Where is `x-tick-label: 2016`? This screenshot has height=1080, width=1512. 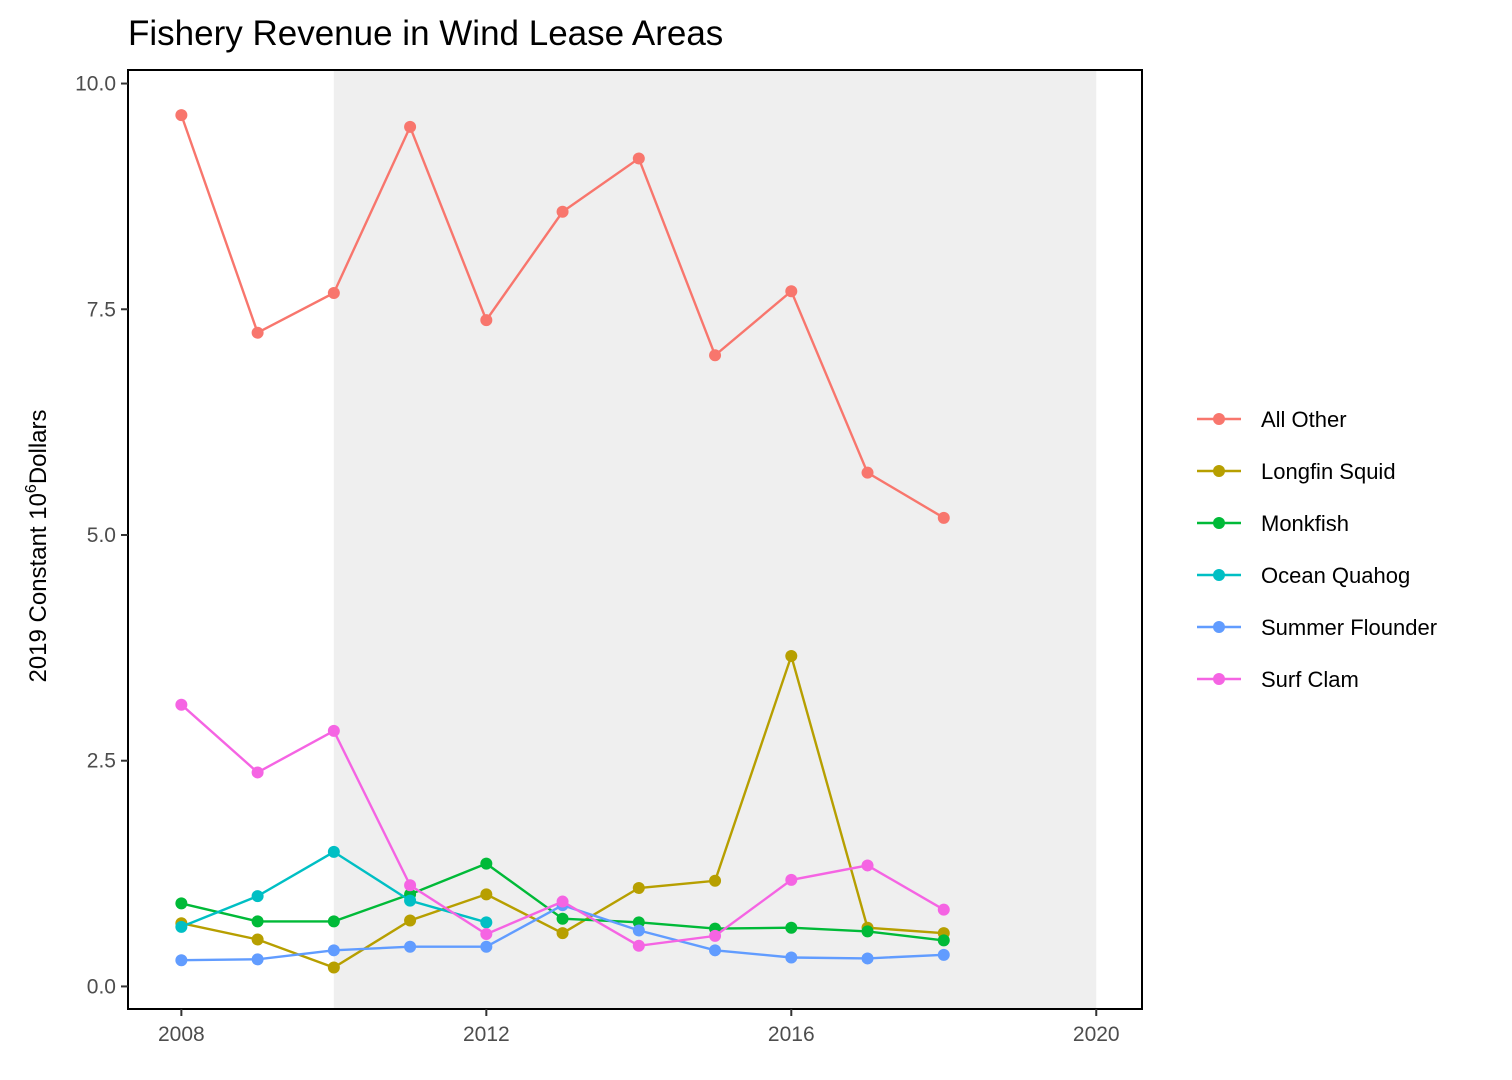 x-tick-label: 2016 is located at coordinates (791, 1034).